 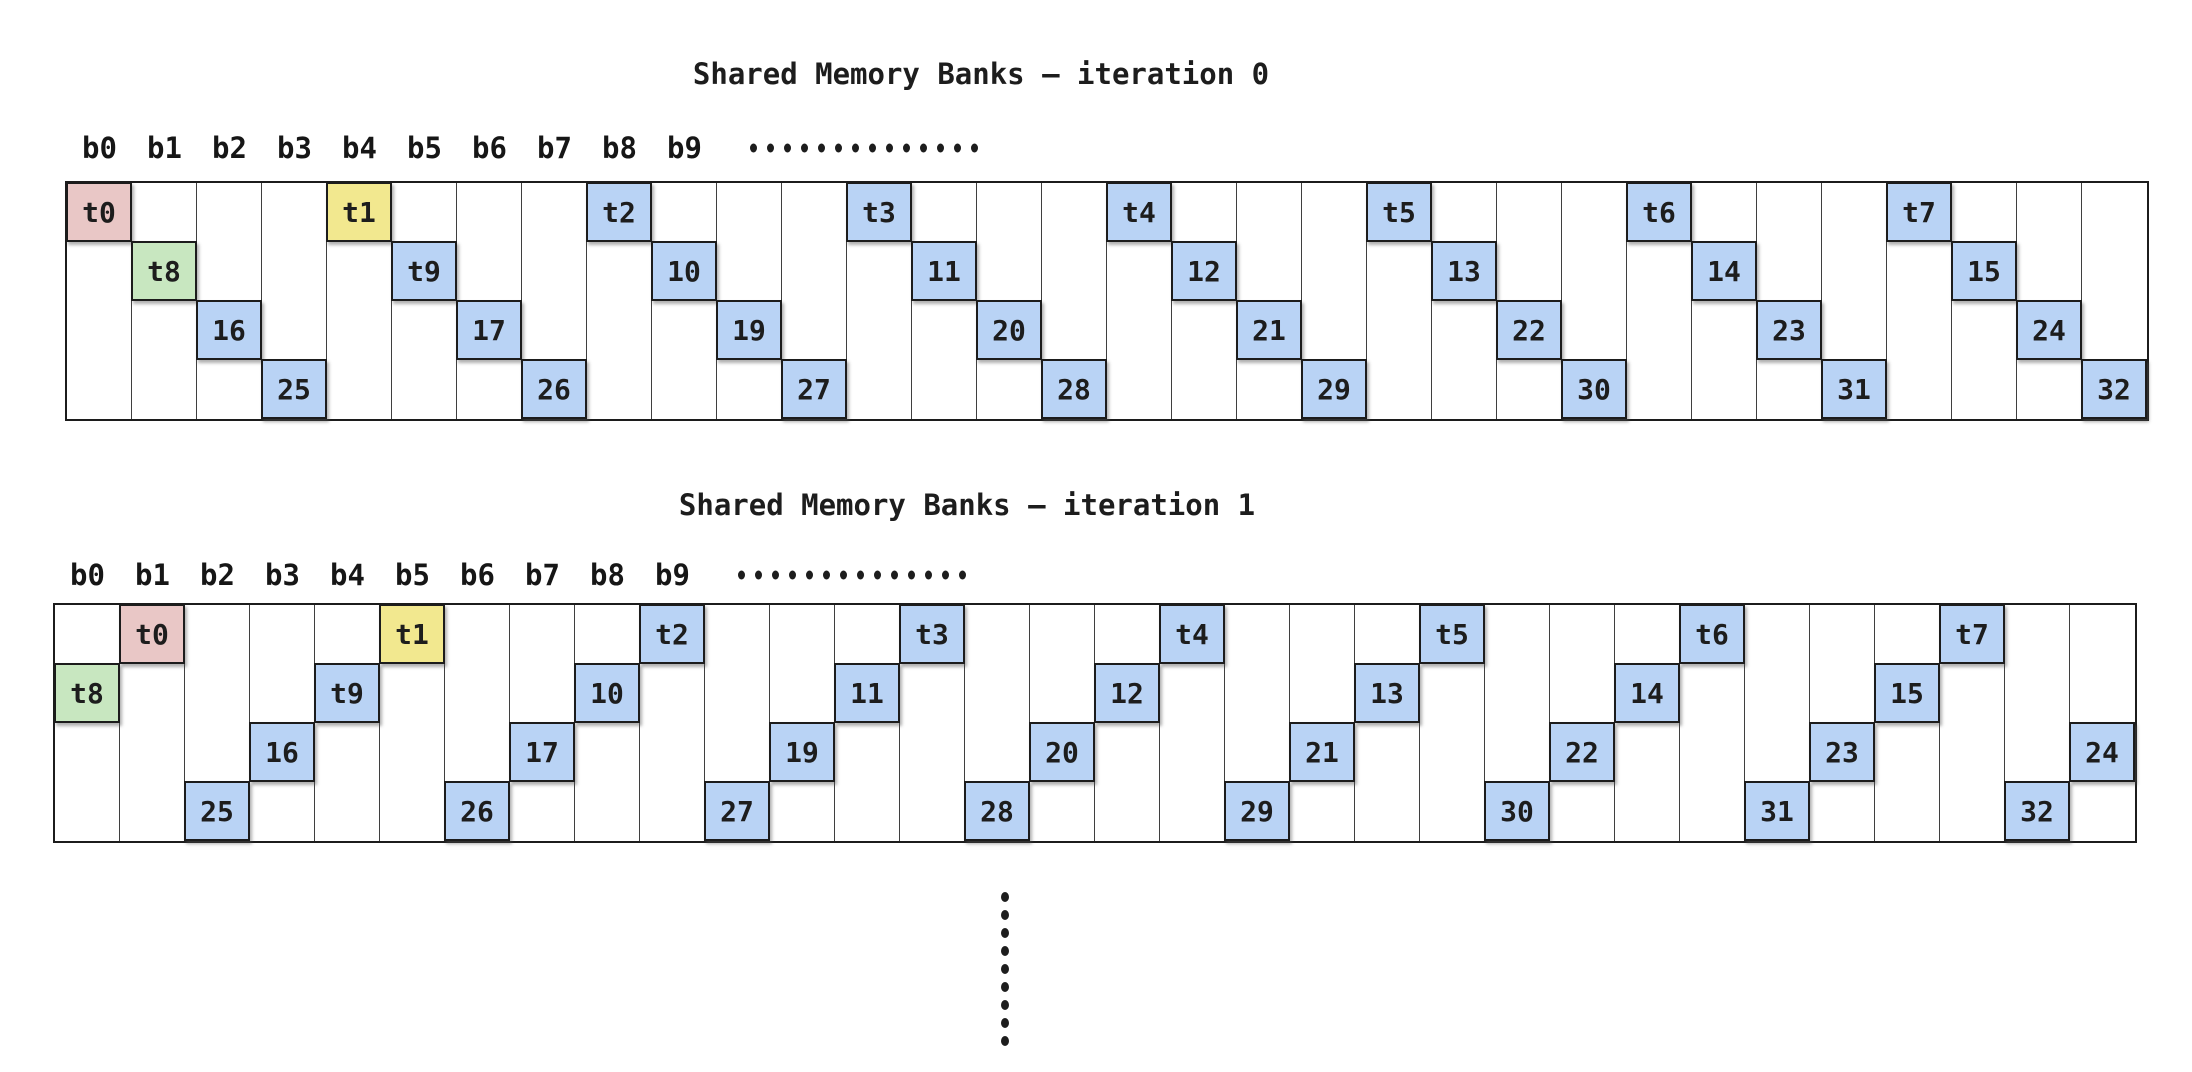 I want to click on grid-cell-t4: t4, so click(x=1139, y=212).